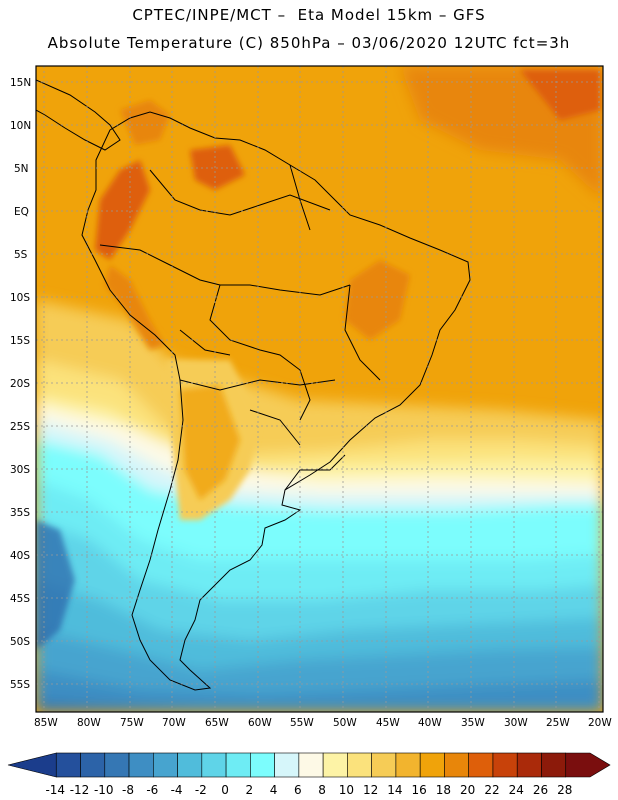 This screenshot has height=800, width=618. I want to click on lon-label: 50W, so click(345, 723).